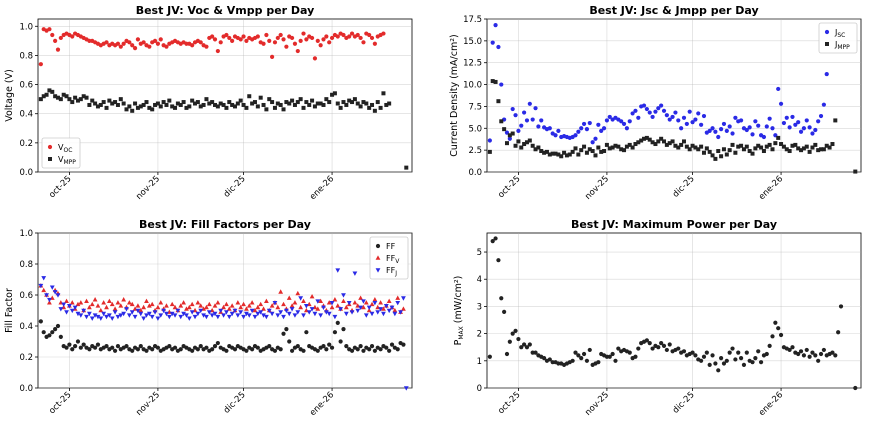 The image size is (870, 431). Describe the element at coordinates (26, 234) in the screenshot. I see `y-tick-label: 1.0` at that location.